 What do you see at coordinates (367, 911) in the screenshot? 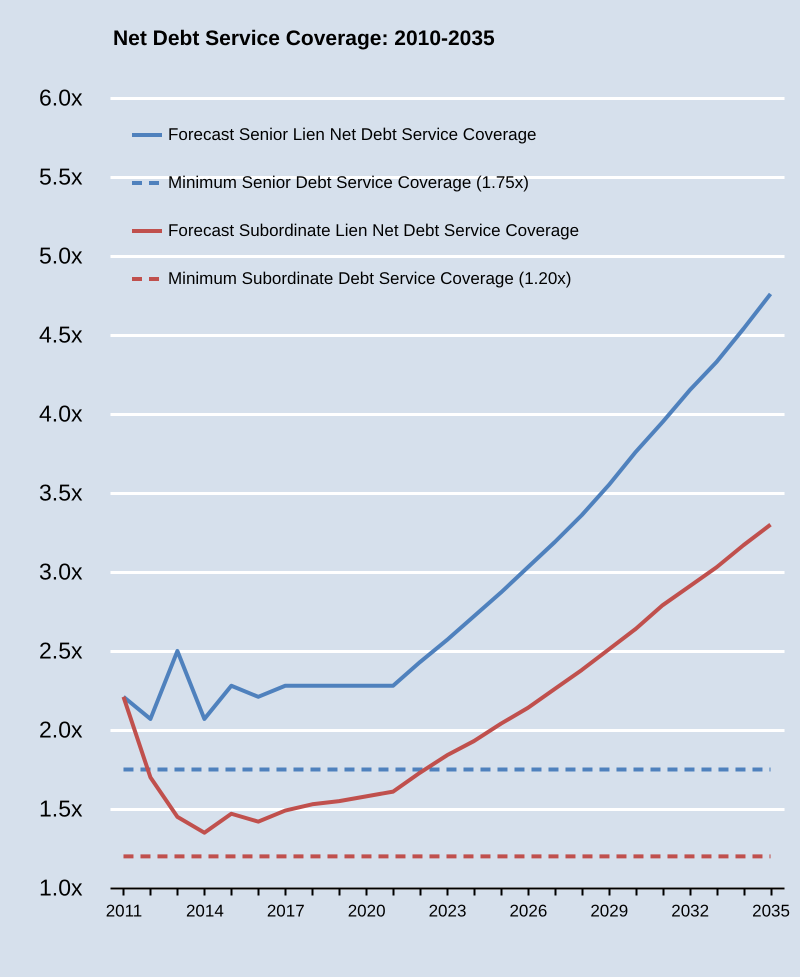
I see `x-tick-label: 2020` at bounding box center [367, 911].